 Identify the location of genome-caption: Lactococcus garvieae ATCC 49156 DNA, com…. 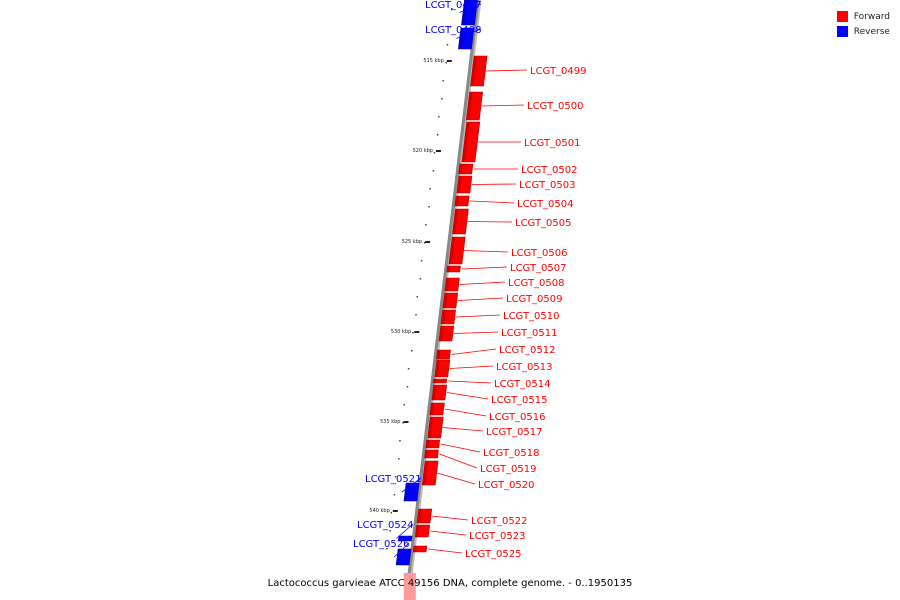
(450, 583).